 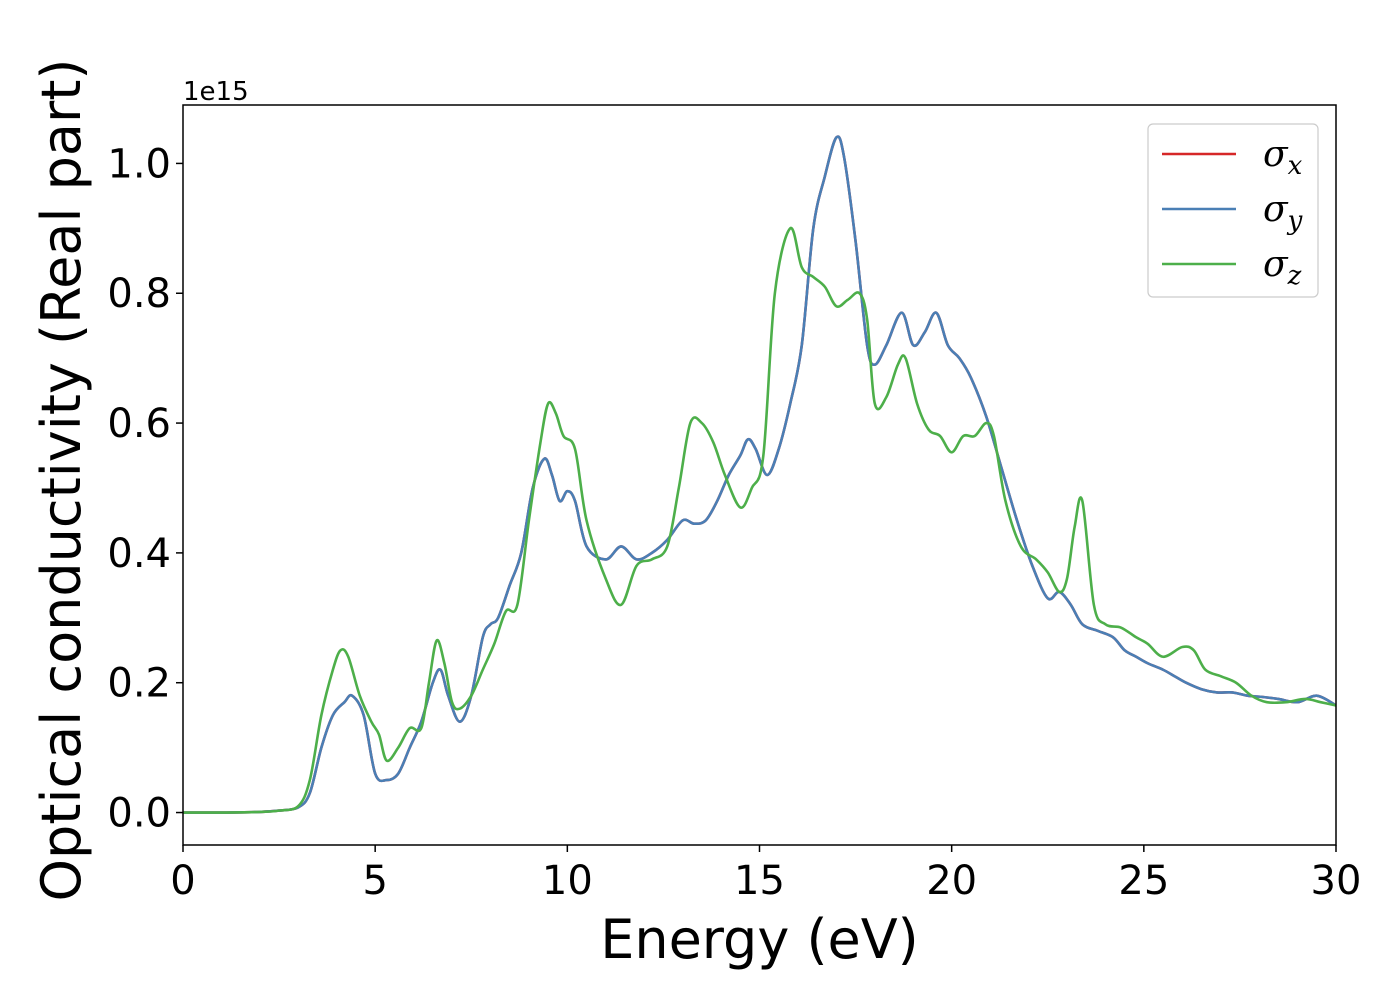 I want to click on y-tick-label: 0.4, so click(x=139, y=554).